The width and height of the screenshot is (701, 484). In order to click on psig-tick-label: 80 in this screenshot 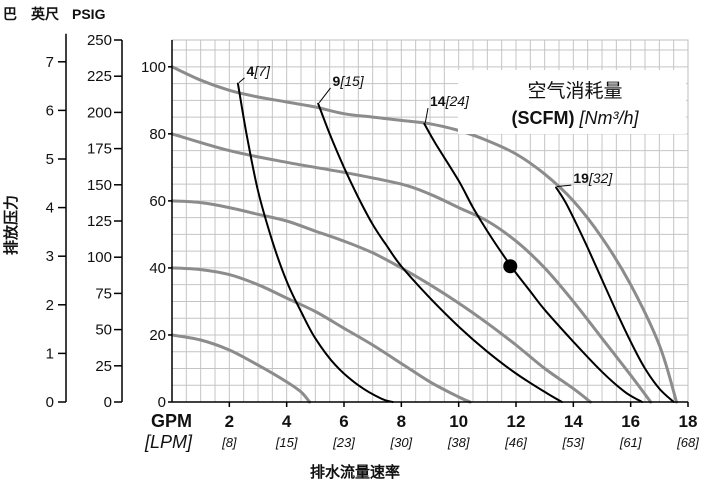, I will do `click(157, 134)`.